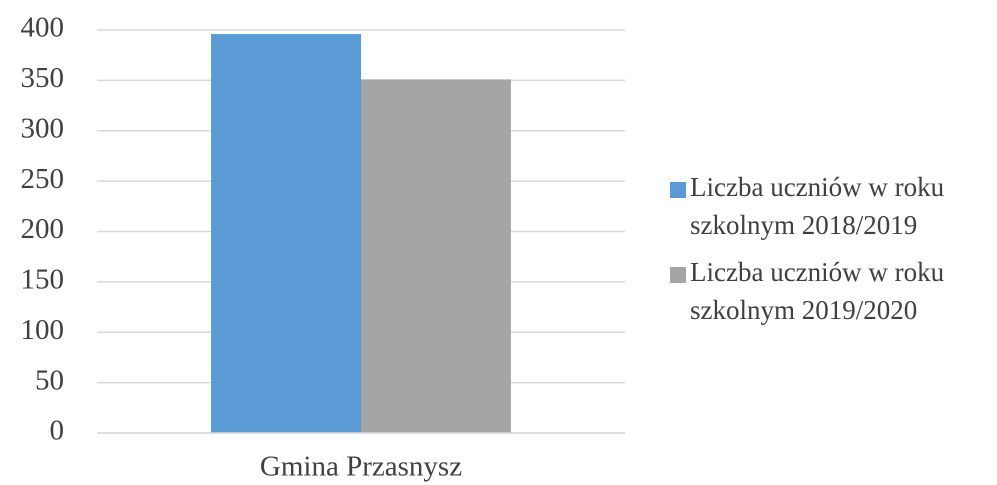 This screenshot has height=485, width=997. Describe the element at coordinates (817, 291) in the screenshot. I see `legend-label: Liczba uczniów w roku szkolnym 2019/2020` at that location.